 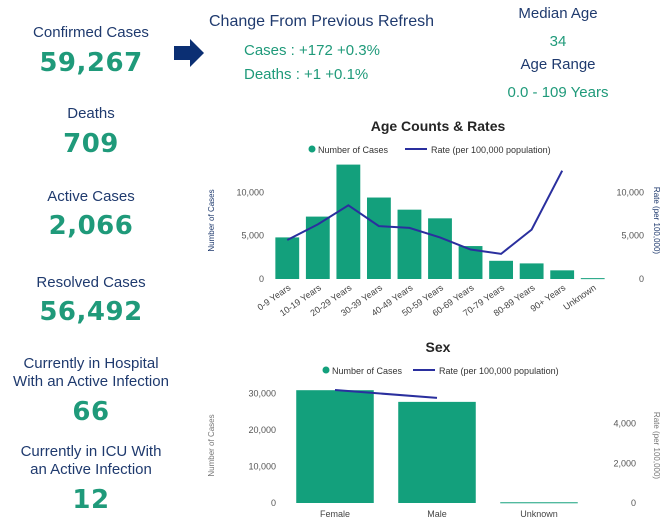 I want to click on y2-tick-label: 5,000, so click(x=632, y=236).